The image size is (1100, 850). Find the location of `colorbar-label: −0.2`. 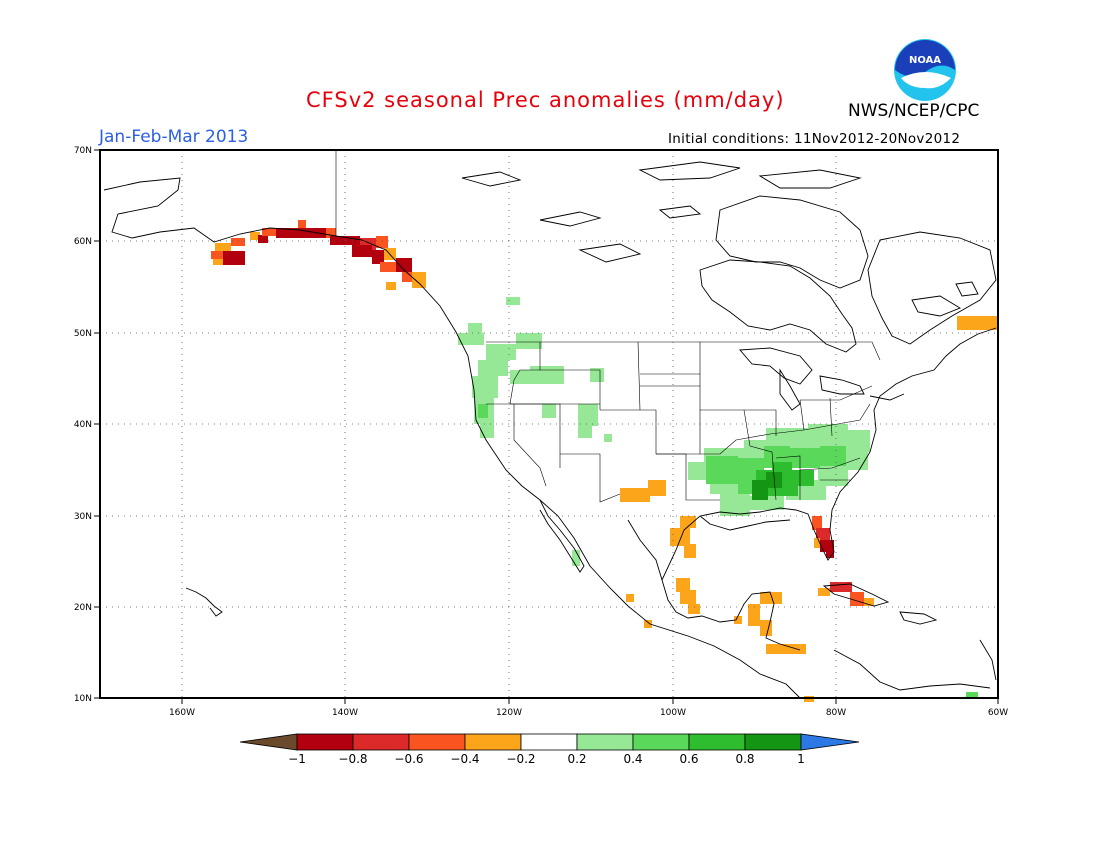

colorbar-label: −0.2 is located at coordinates (520, 759).